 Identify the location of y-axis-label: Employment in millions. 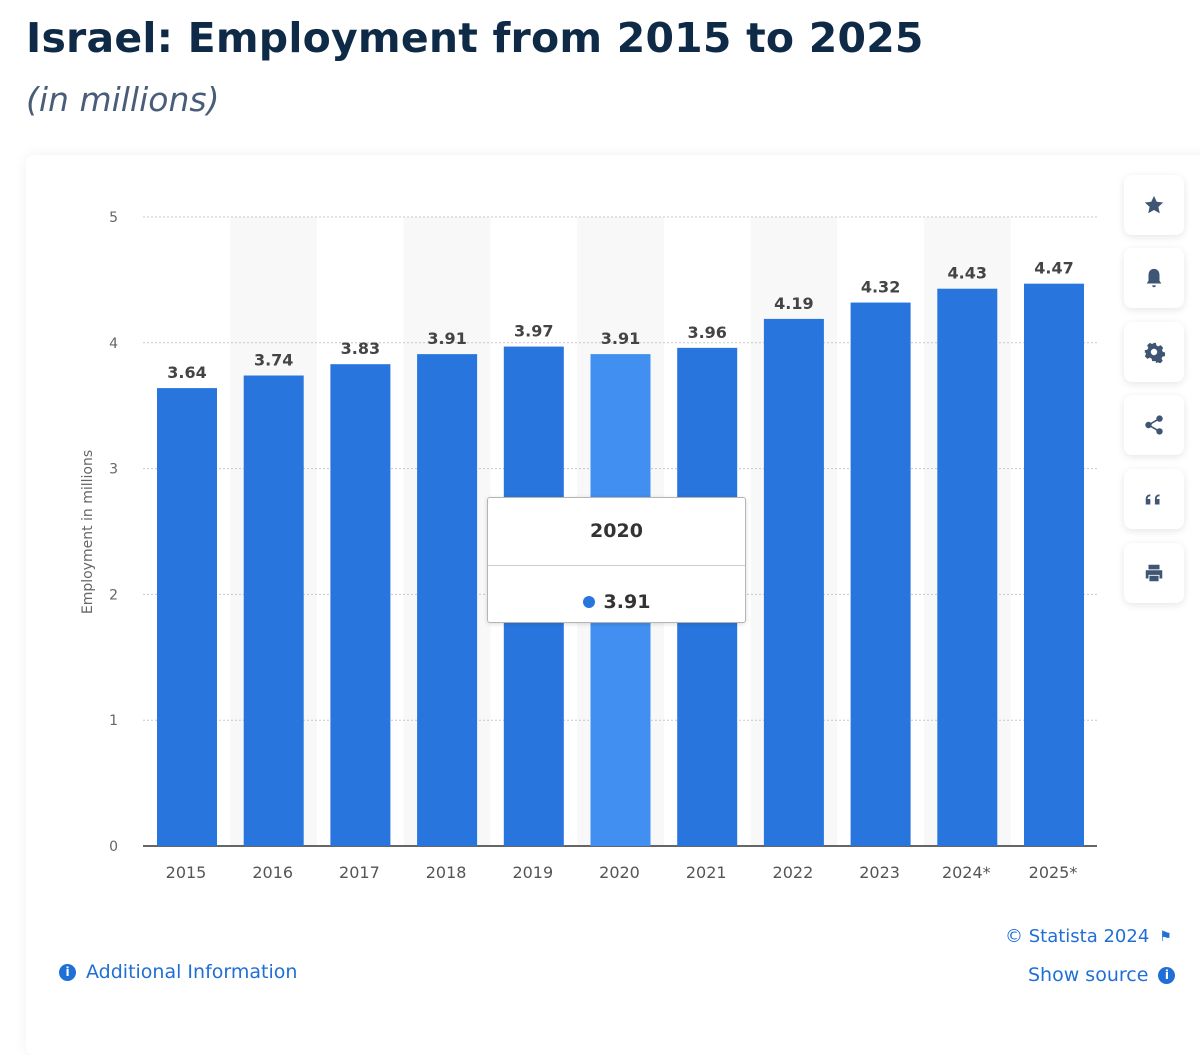
(88, 532).